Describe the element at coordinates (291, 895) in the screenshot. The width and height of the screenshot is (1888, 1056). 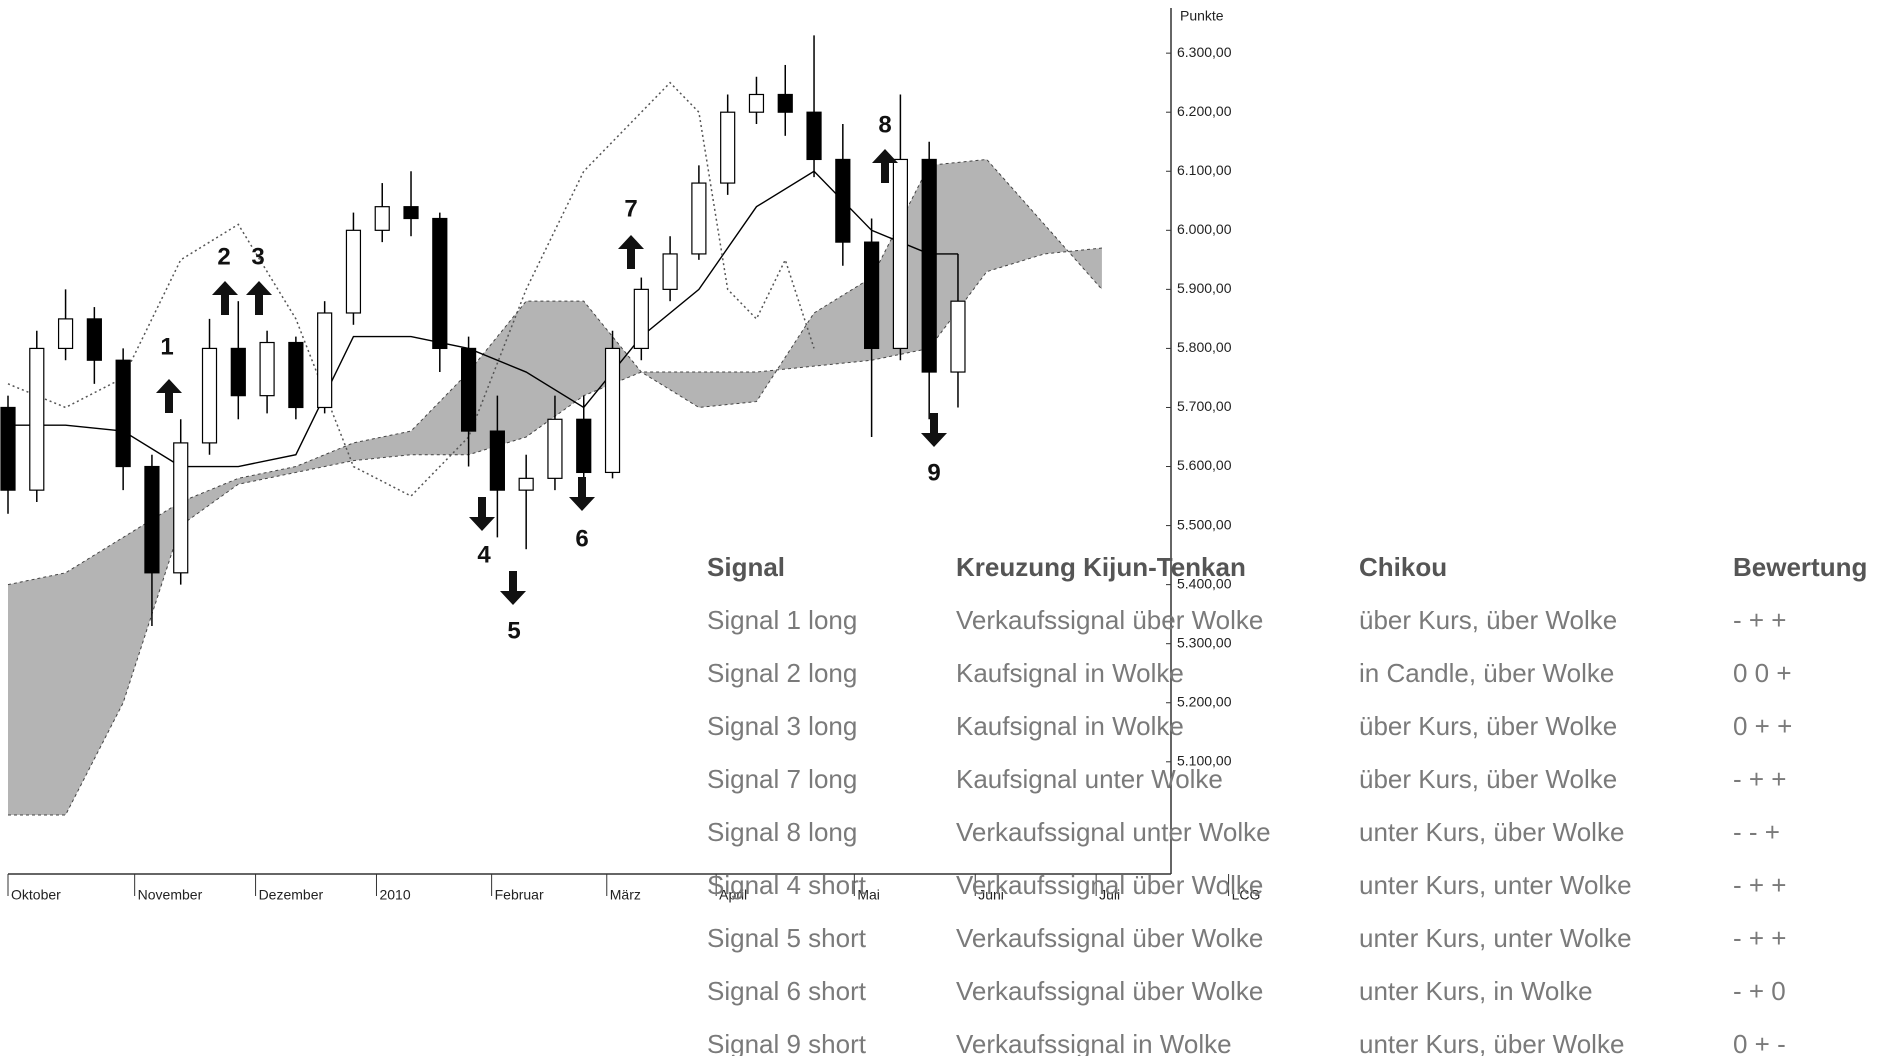
I see `x-tick-label: Dezember` at that location.